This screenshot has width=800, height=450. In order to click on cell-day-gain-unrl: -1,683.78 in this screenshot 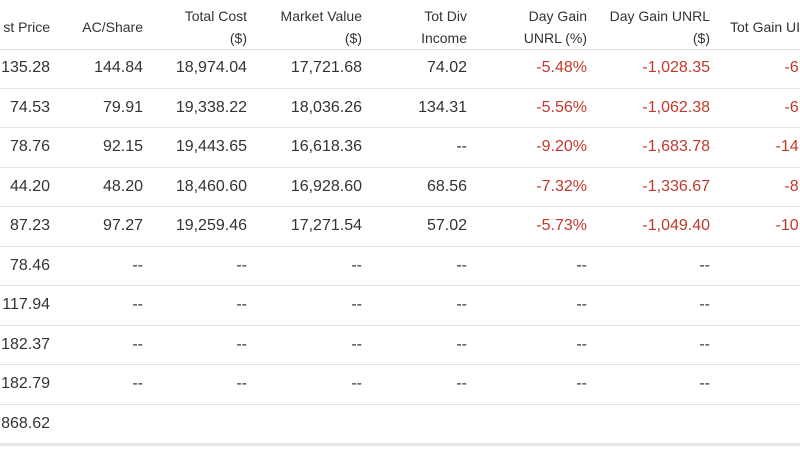, I will do `click(676, 146)`.